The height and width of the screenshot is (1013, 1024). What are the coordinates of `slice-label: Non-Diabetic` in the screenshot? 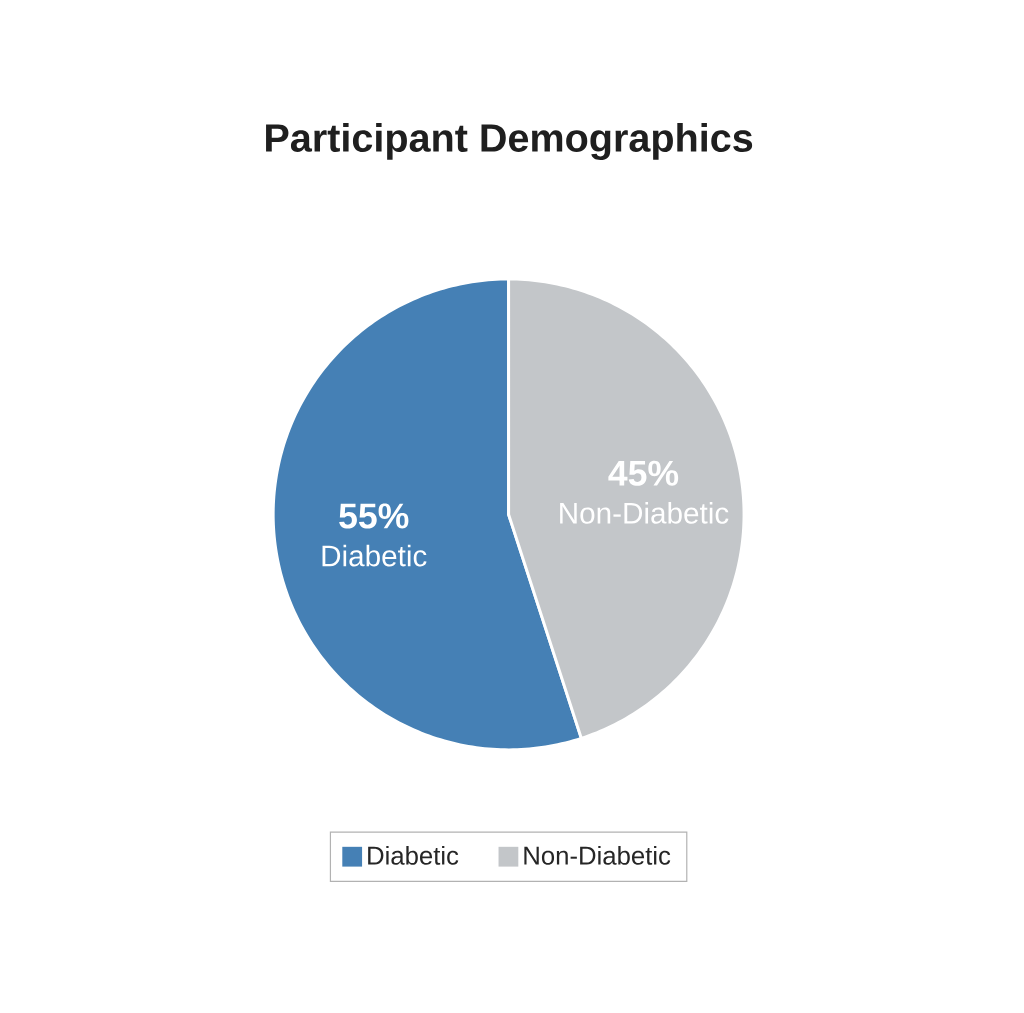 It's located at (644, 512).